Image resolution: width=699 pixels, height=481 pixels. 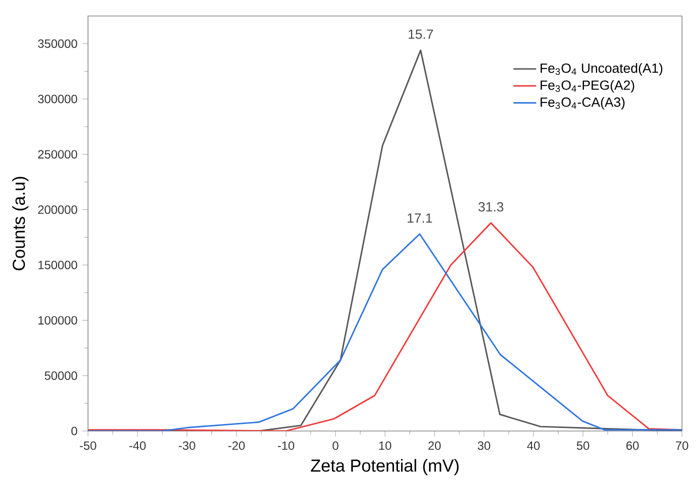 I want to click on x-tick-label: 60, so click(x=632, y=445).